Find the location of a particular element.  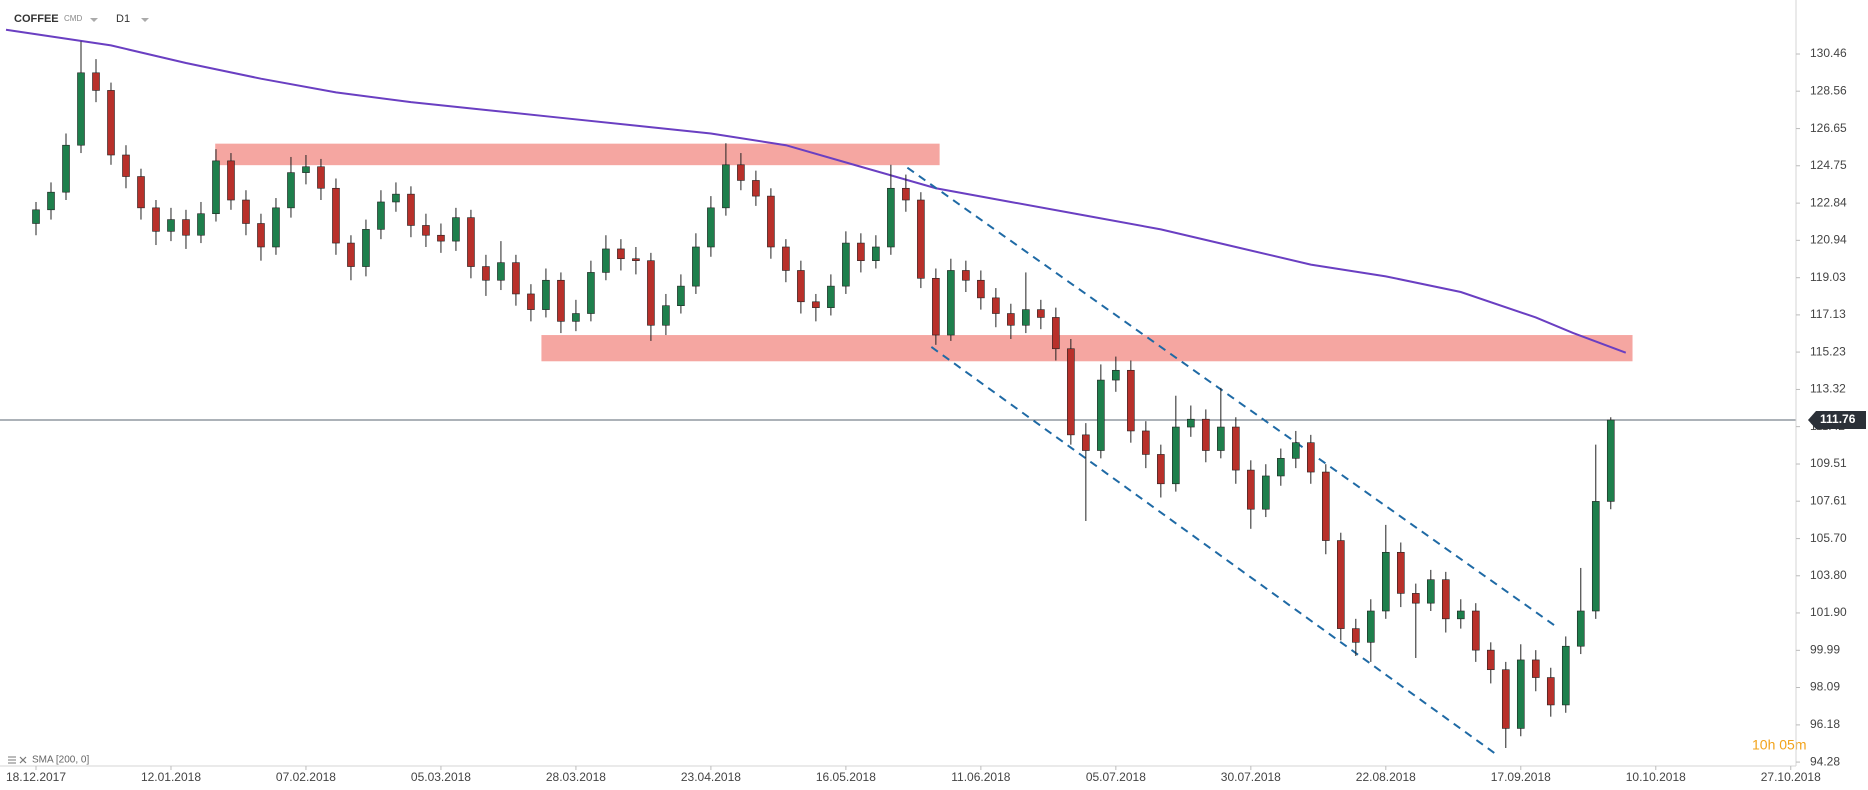

close-icon is located at coordinates (23, 760).